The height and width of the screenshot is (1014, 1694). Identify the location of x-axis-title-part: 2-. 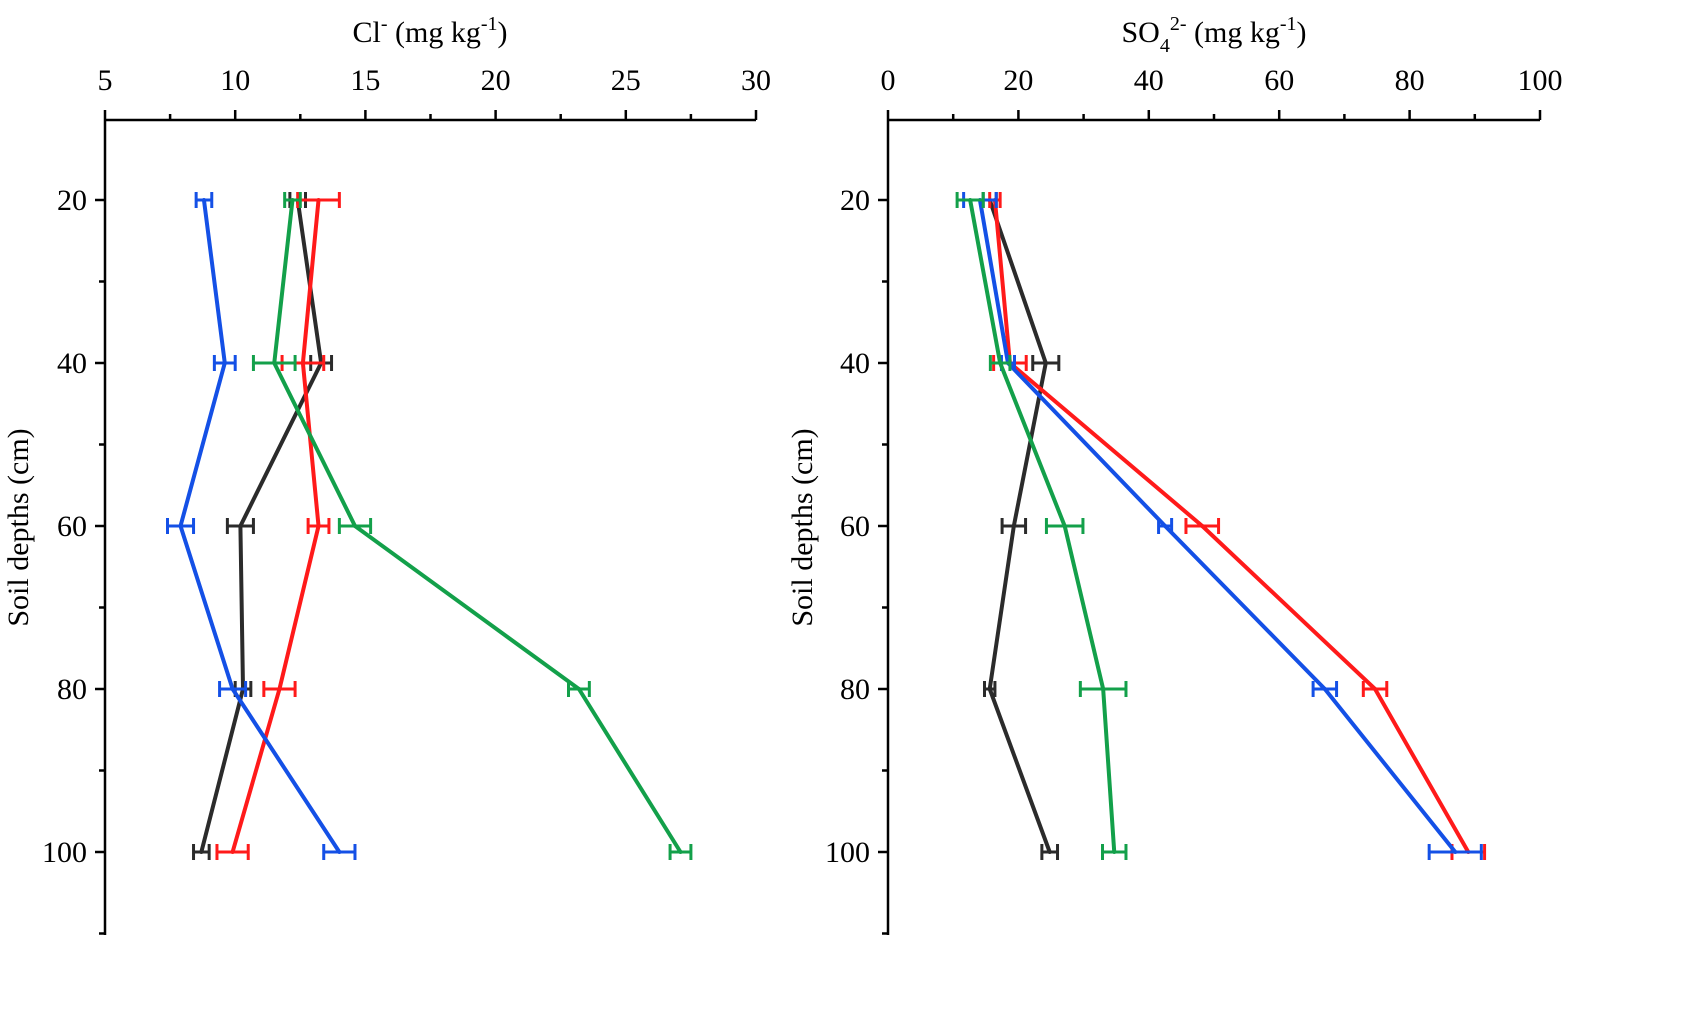
(1178, 24).